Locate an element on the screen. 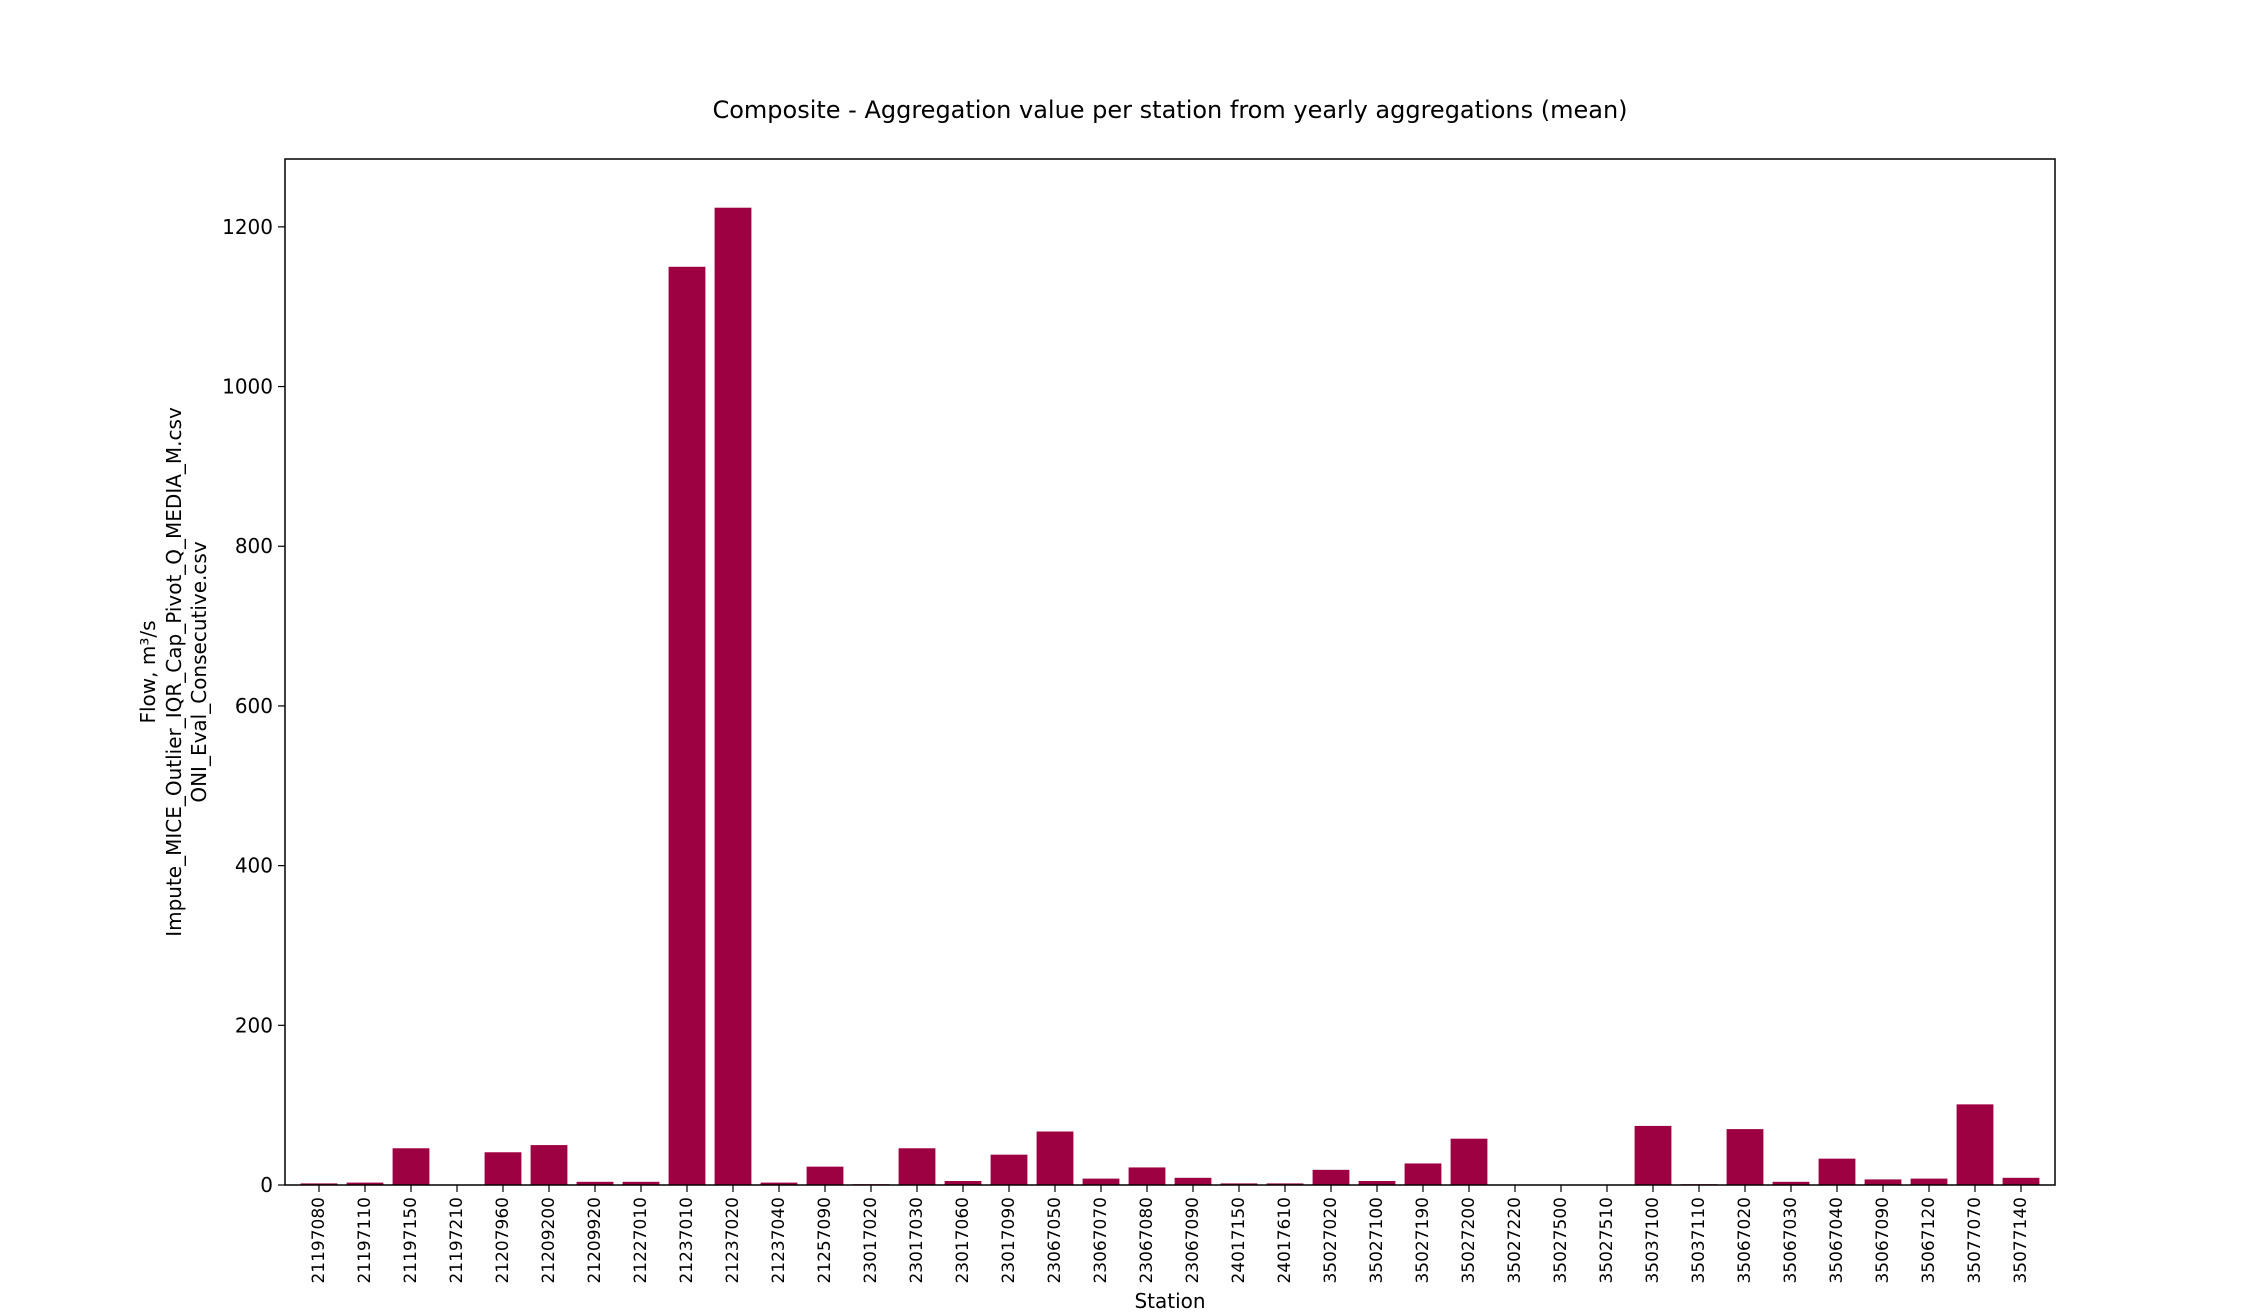 The width and height of the screenshot is (2250, 1312). x-tick-label: 21209920 is located at coordinates (595, 1240).